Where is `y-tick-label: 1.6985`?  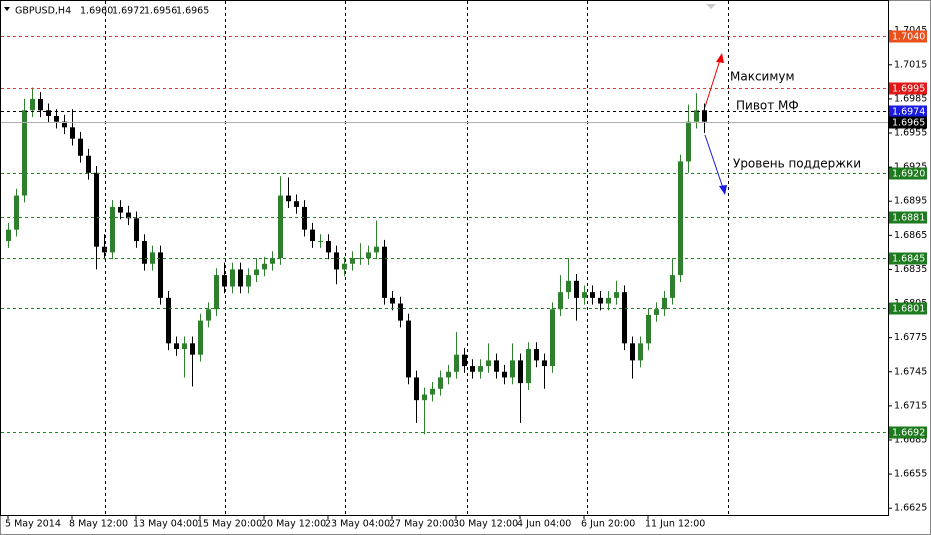
y-tick-label: 1.6985 is located at coordinates (910, 98).